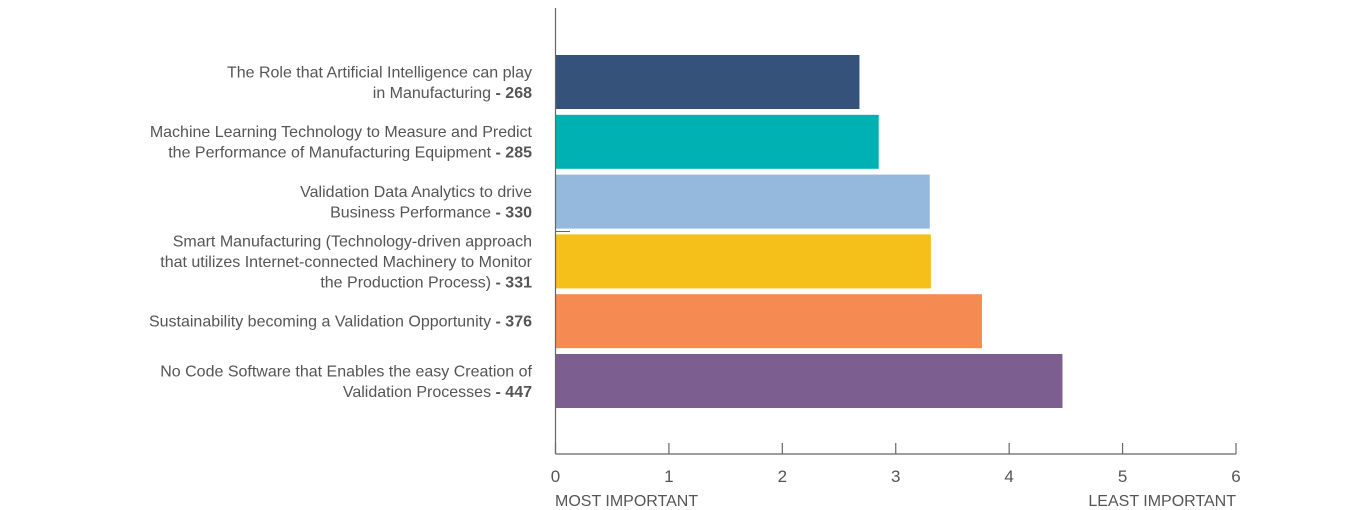 This screenshot has width=1365, height=510. What do you see at coordinates (432, 93) in the screenshot?
I see `category-label-line: in Manufacturing` at bounding box center [432, 93].